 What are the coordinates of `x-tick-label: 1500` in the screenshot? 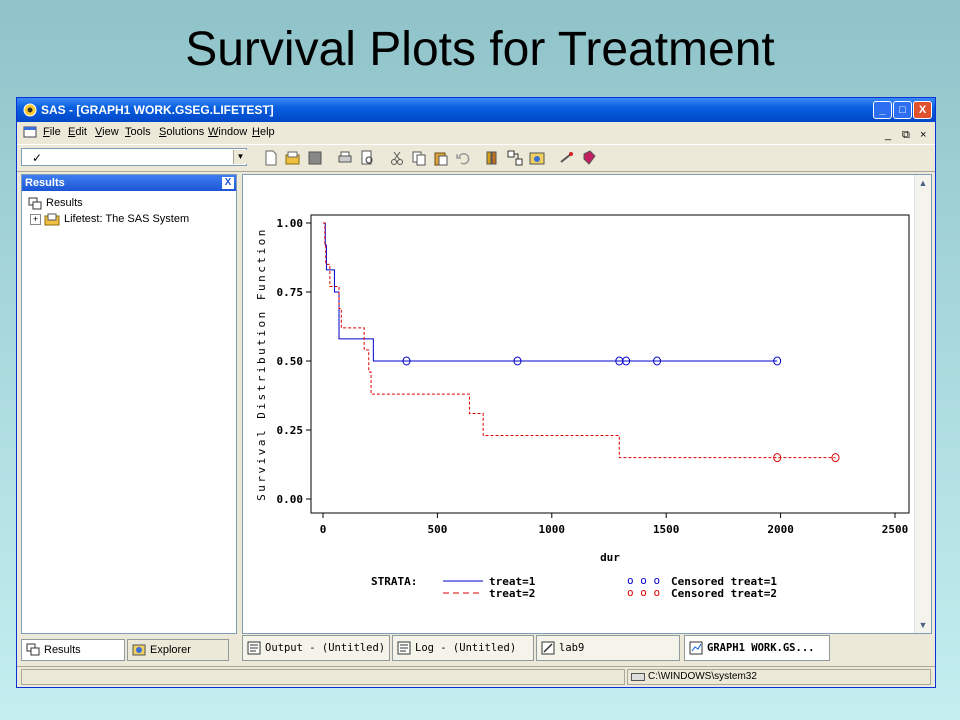 It's located at (666, 529).